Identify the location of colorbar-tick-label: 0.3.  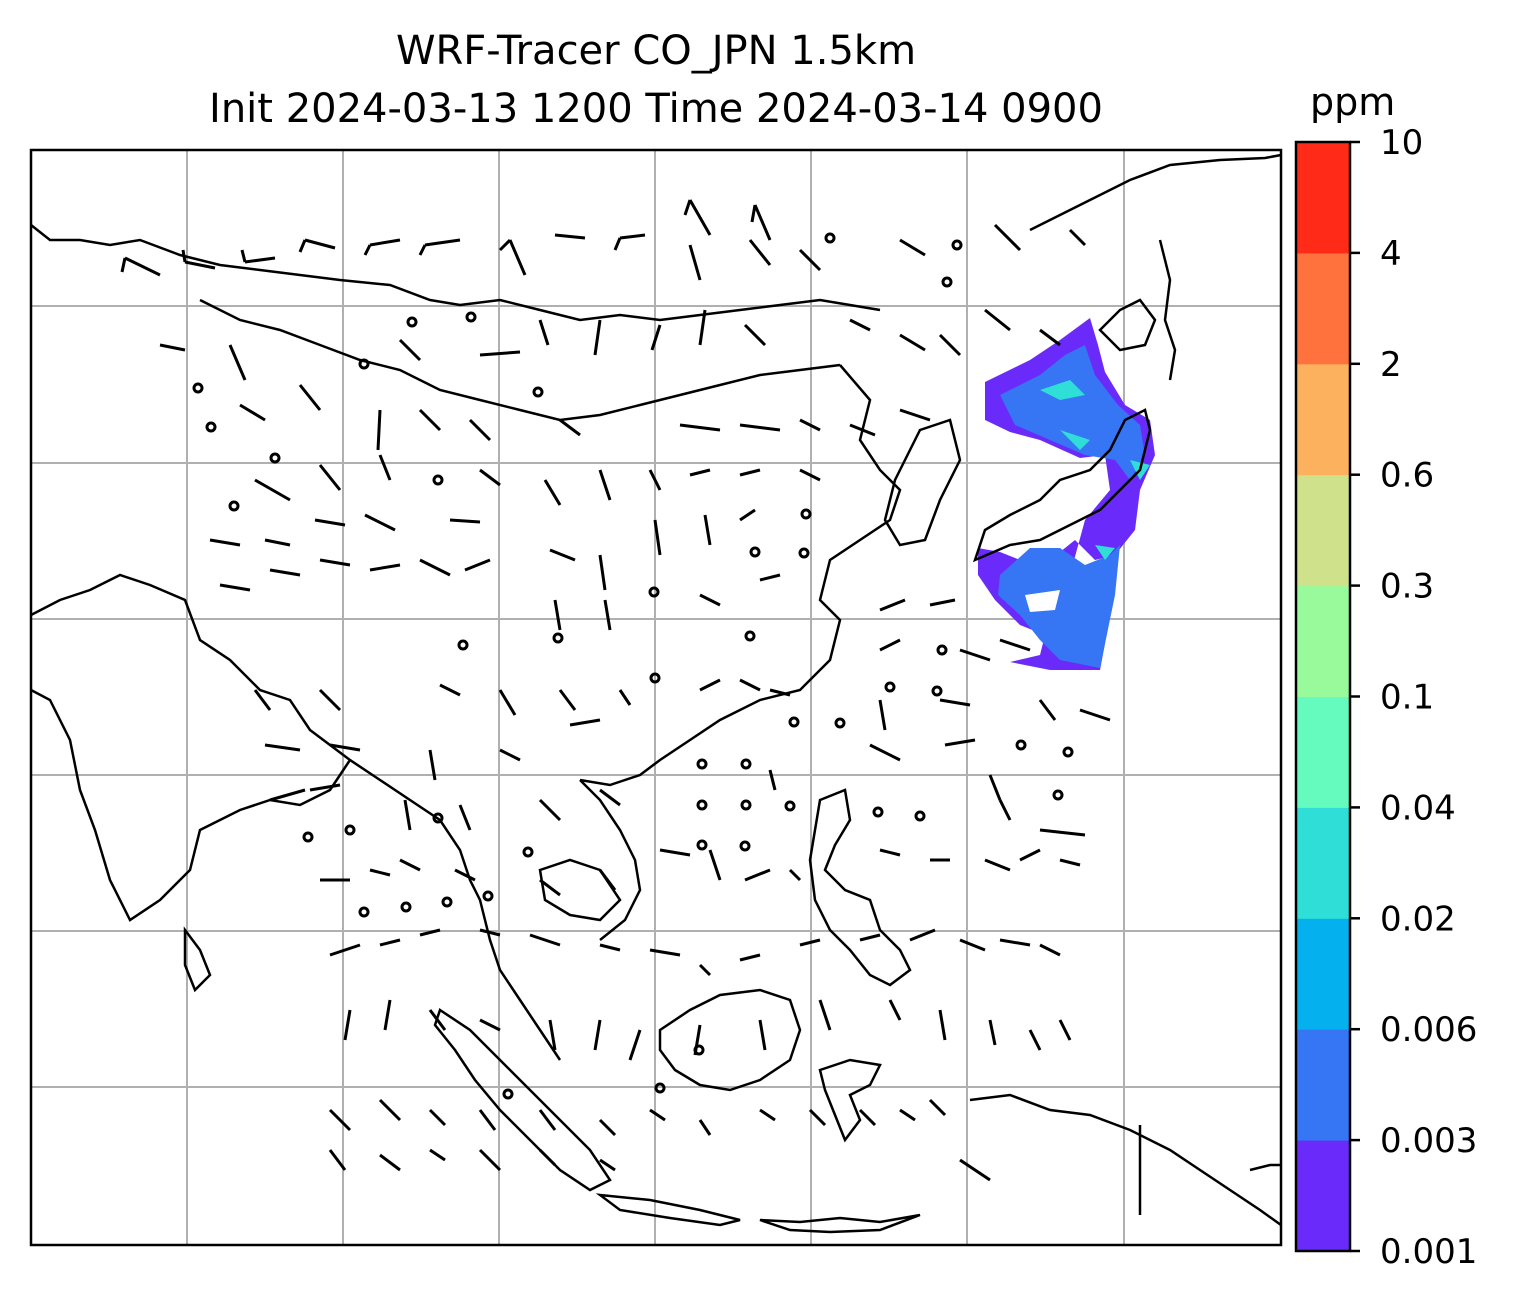
(1407, 587).